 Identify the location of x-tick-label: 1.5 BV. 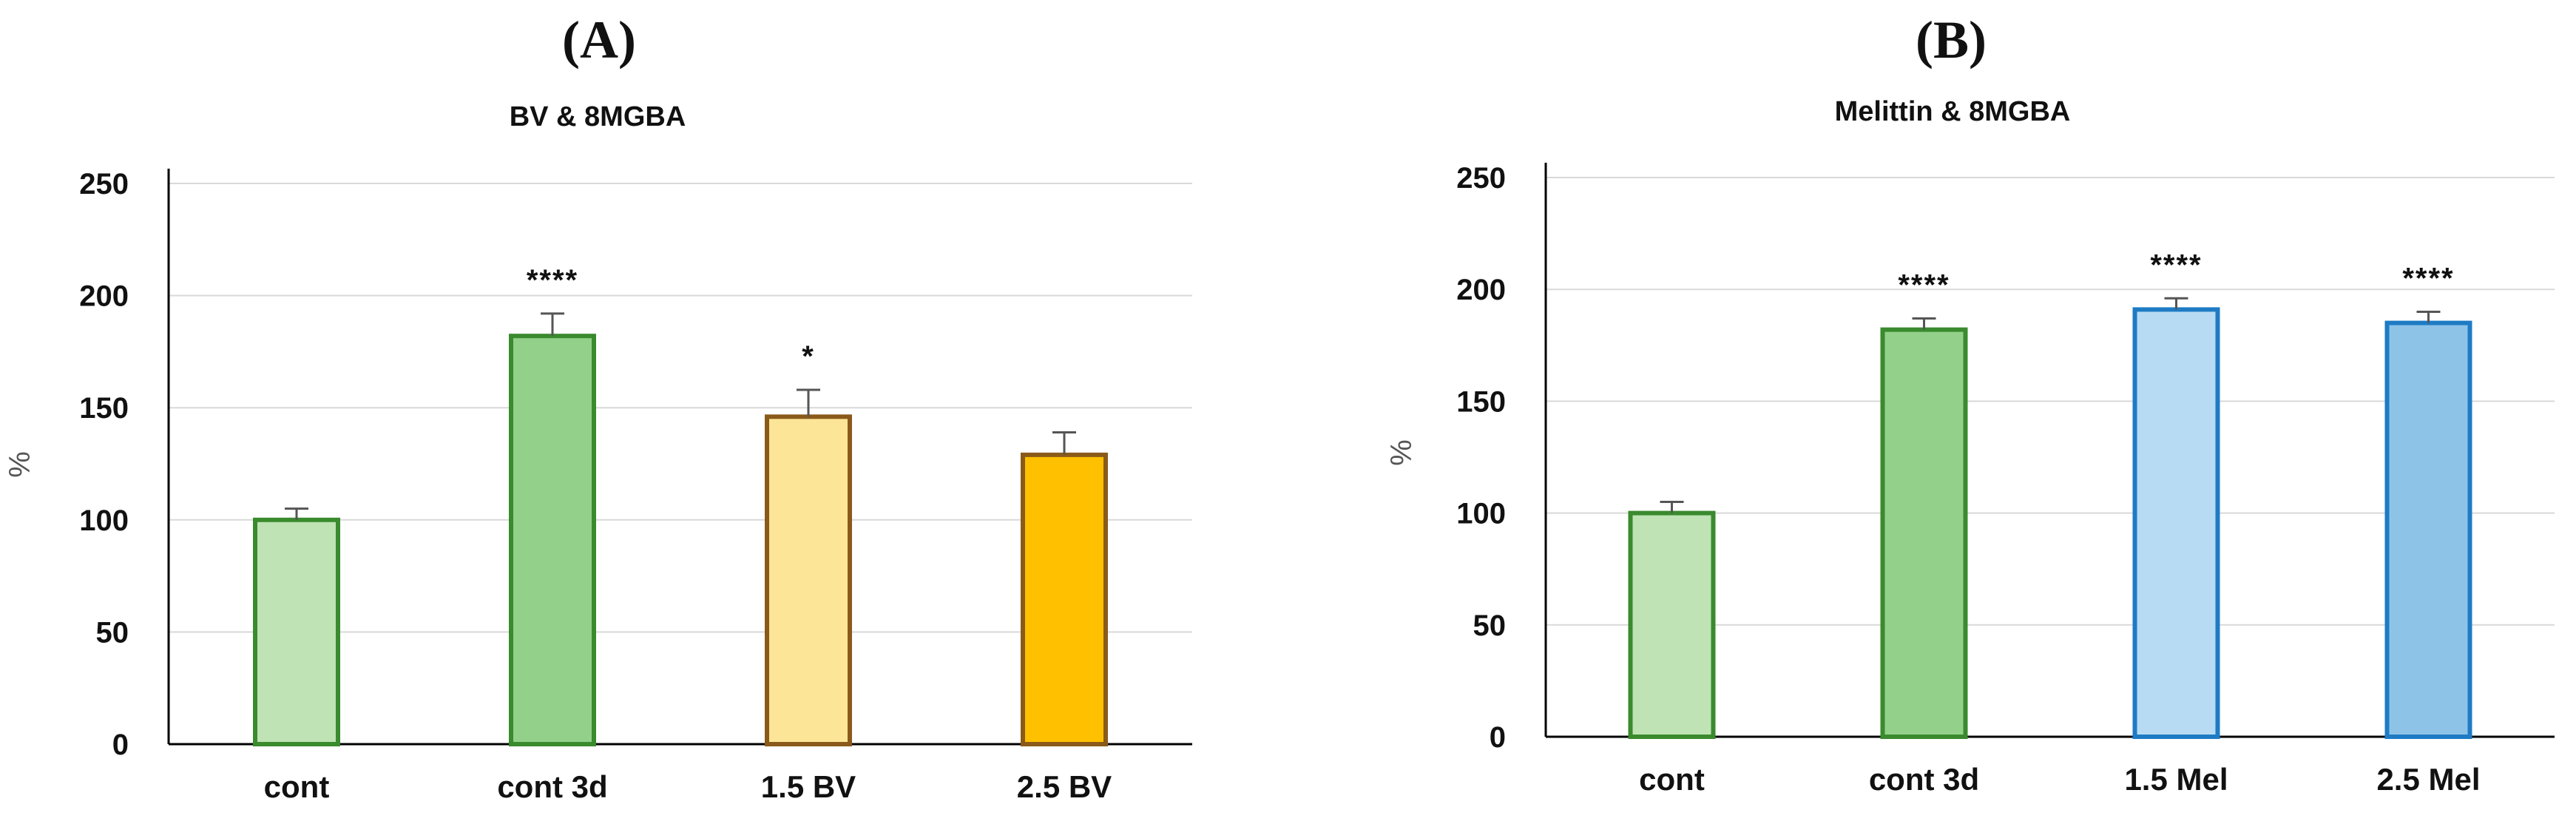
(808, 786).